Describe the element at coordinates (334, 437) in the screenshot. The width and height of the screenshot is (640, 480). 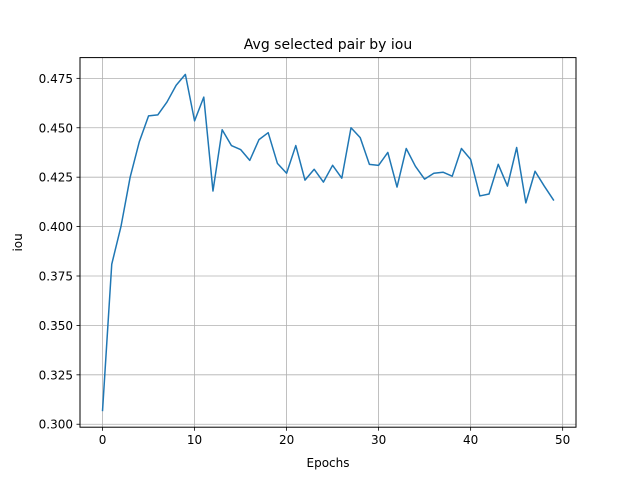
I see `x-axis: 0 10 20 30 40 50` at that location.